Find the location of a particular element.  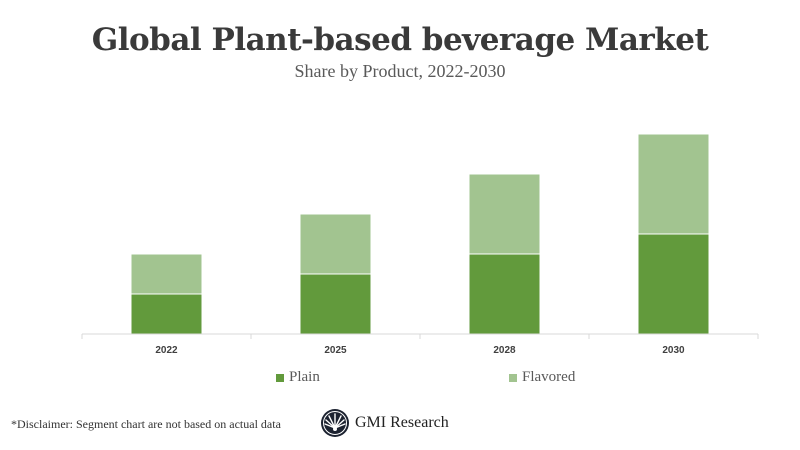

bar-flavored-2022 is located at coordinates (166, 274).